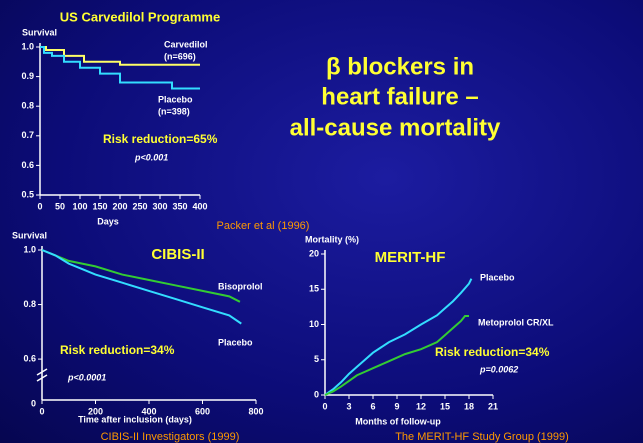 Image resolution: width=643 pixels, height=443 pixels. What do you see at coordinates (400, 66) in the screenshot?
I see `slide-title: β blockers in` at bounding box center [400, 66].